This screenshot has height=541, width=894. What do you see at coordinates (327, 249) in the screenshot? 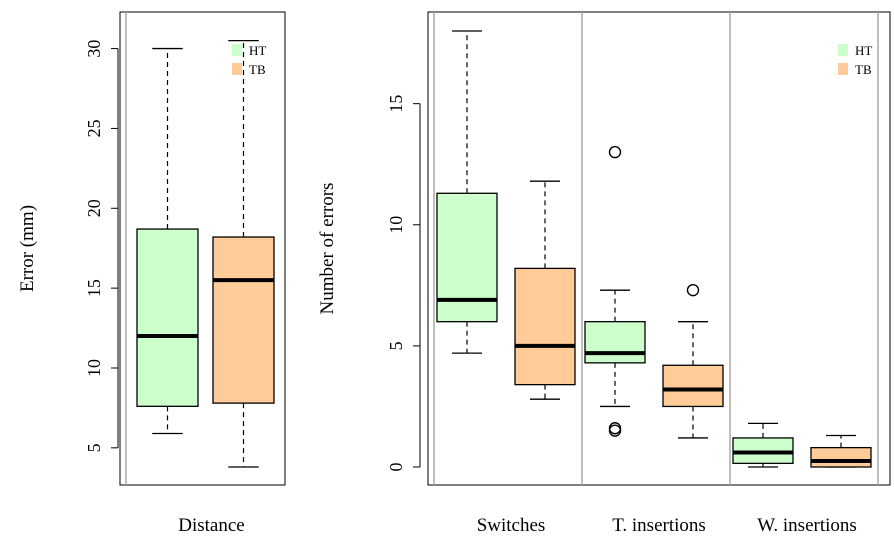
I see `y-axis-title: Number of errors` at bounding box center [327, 249].